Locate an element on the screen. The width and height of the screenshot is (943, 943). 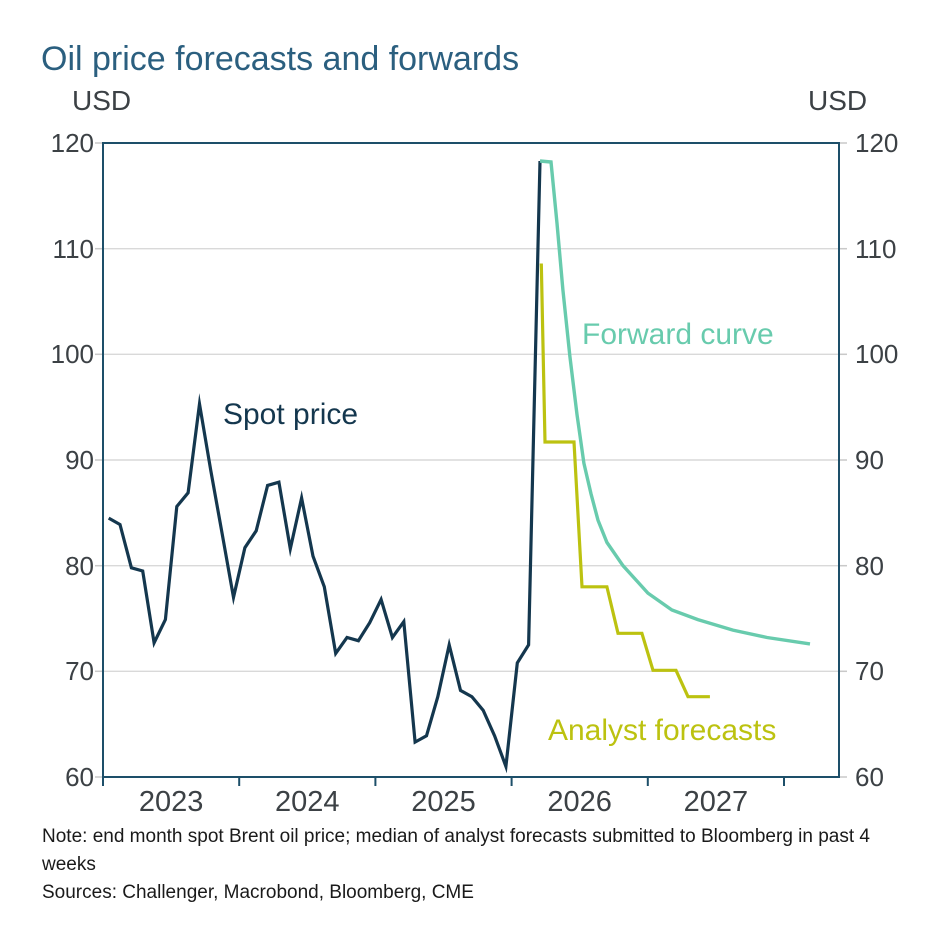
series-label-analyst-forecasts: Analyst forecasts is located at coordinates (662, 730).